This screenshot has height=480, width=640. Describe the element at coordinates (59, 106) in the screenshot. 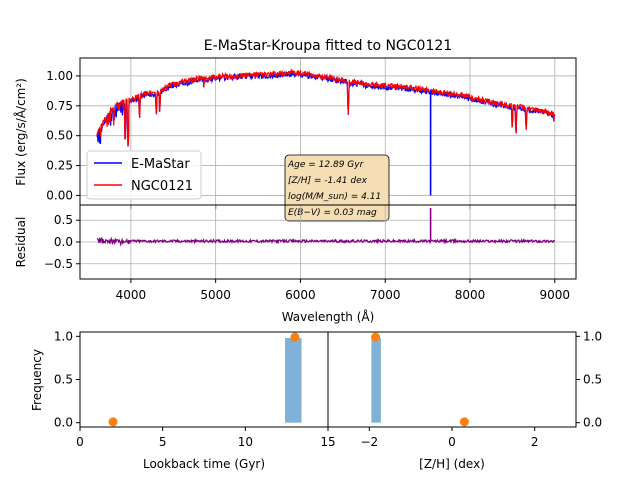

I see `spectrum-ytick-label: 0.75` at that location.